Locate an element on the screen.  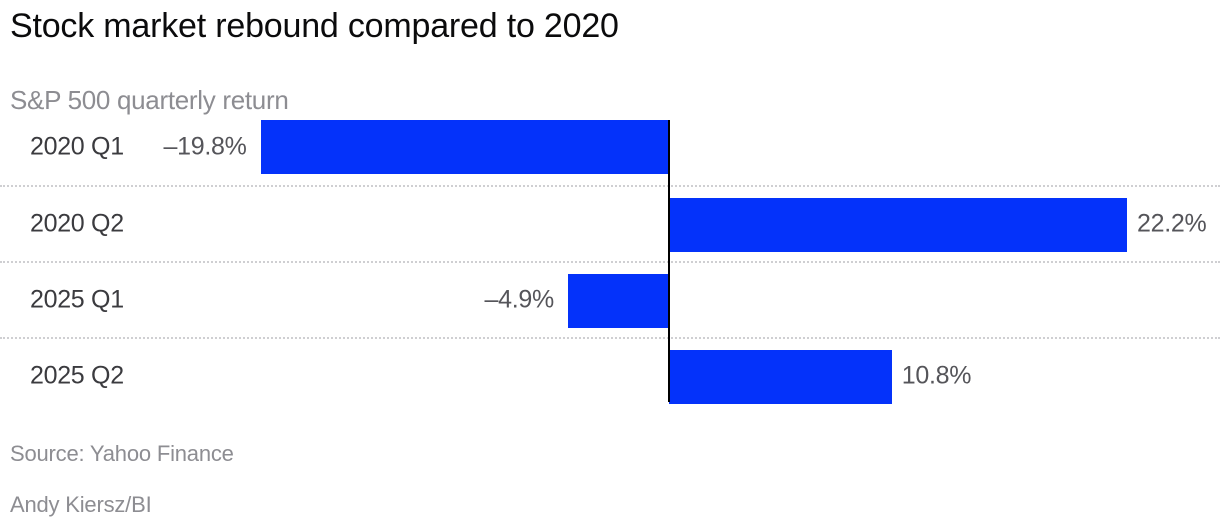
credit-note: Andy Kiersz/BI is located at coordinates (81, 504).